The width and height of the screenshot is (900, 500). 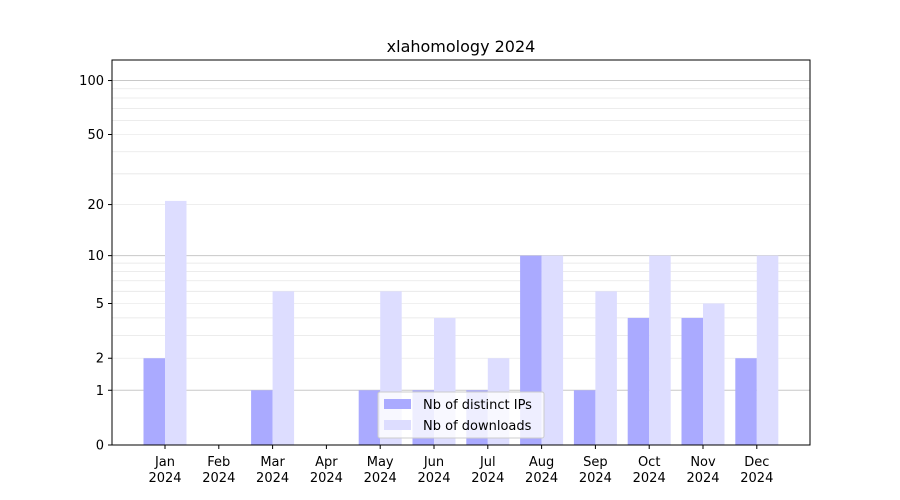 I want to click on legend-swatch-downloads, so click(x=397, y=425).